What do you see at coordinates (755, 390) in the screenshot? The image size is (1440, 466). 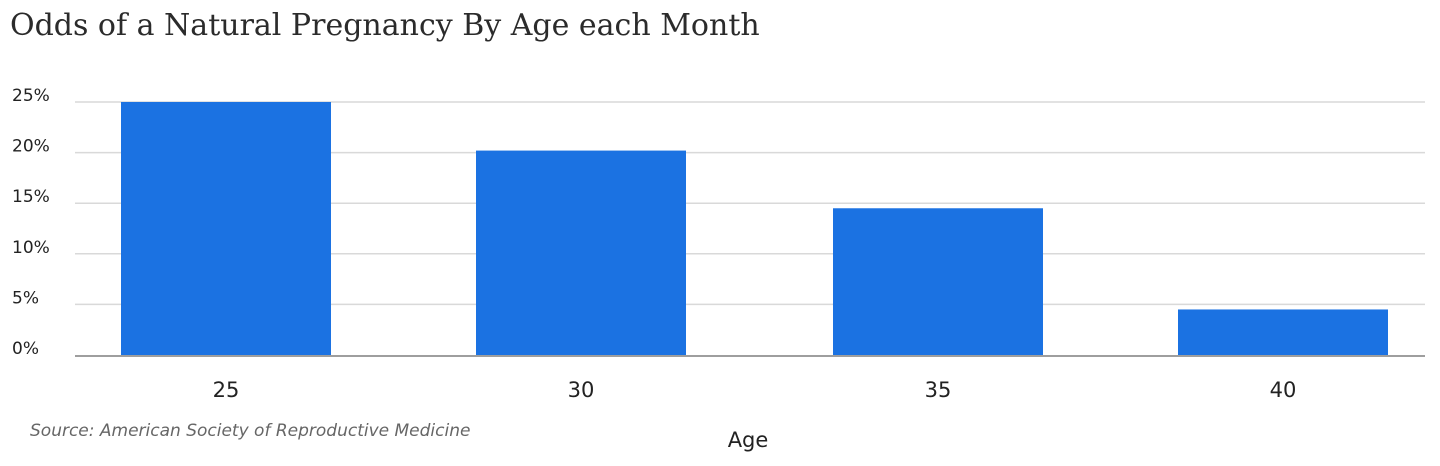 I see `x-axis-ticks: 25 30 35 40` at bounding box center [755, 390].